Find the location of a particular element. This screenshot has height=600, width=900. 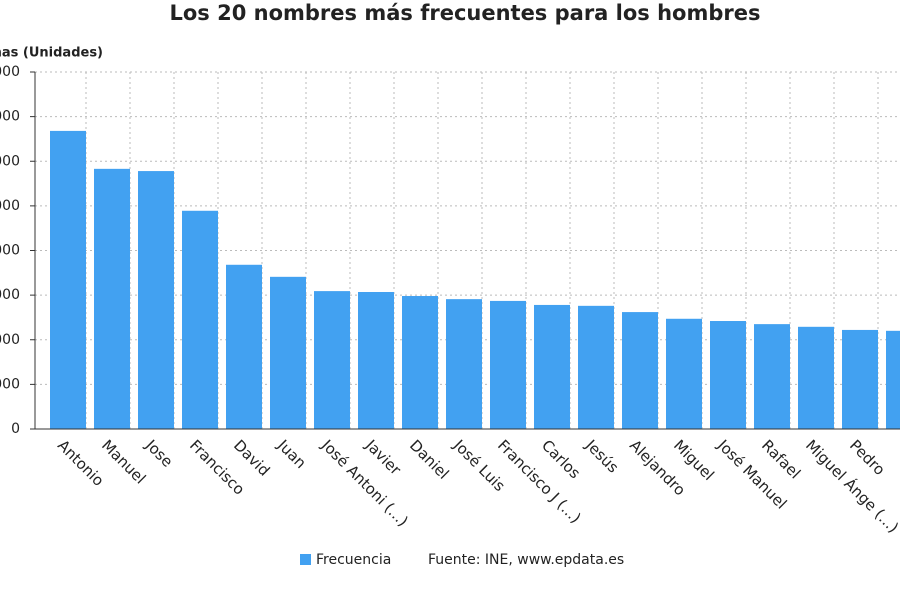

source: Fuente: INE, www.epdata.es is located at coordinates (526, 560).